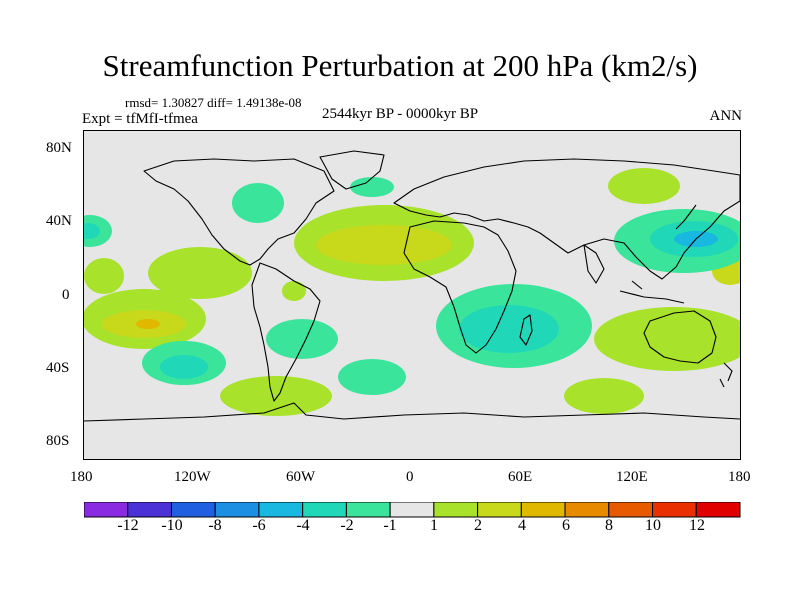  I want to click on coast-indonesia, so click(652, 292).